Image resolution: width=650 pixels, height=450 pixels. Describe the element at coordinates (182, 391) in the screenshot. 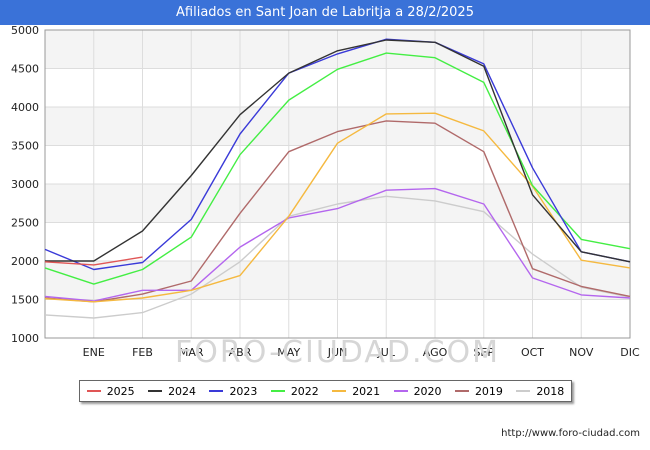

I see `legend-label-2024: 2024` at that location.